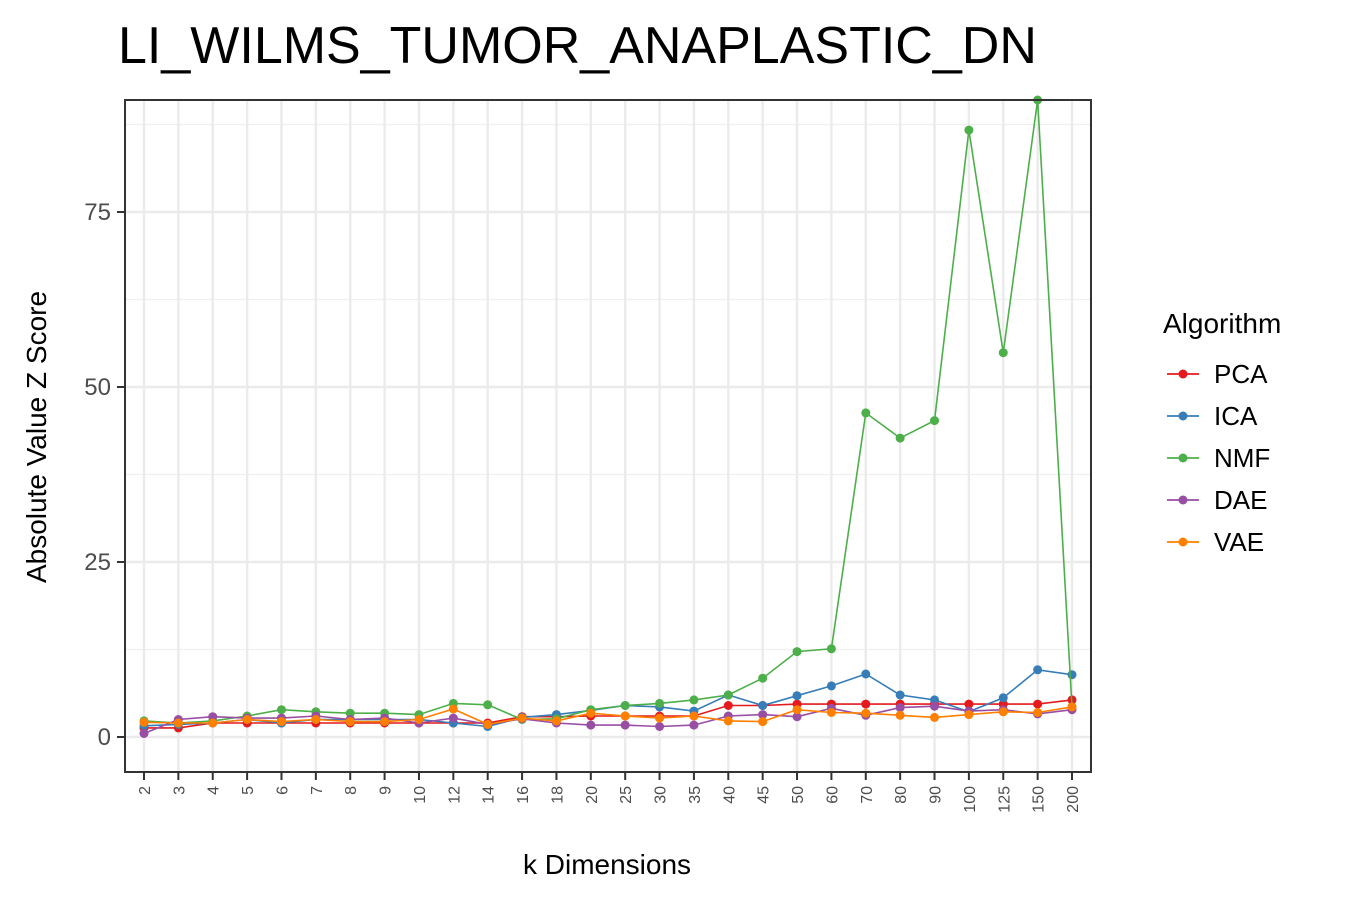  Describe the element at coordinates (557, 795) in the screenshot. I see `x-tick-label: 18` at that location.